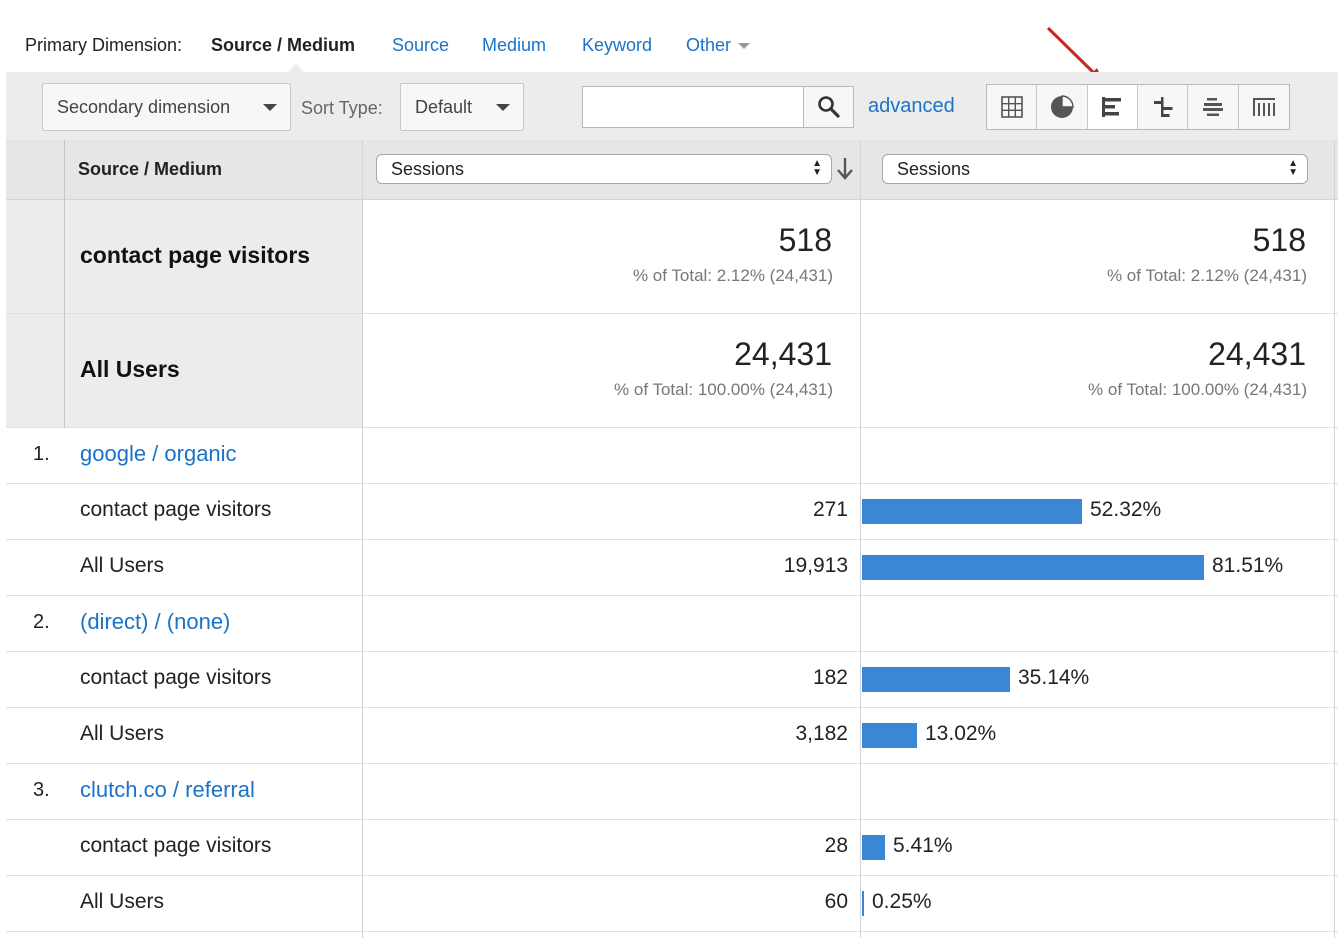 This screenshot has height=938, width=1338. What do you see at coordinates (150, 169) in the screenshot?
I see `dimension-column-header: Source / Medium` at bounding box center [150, 169].